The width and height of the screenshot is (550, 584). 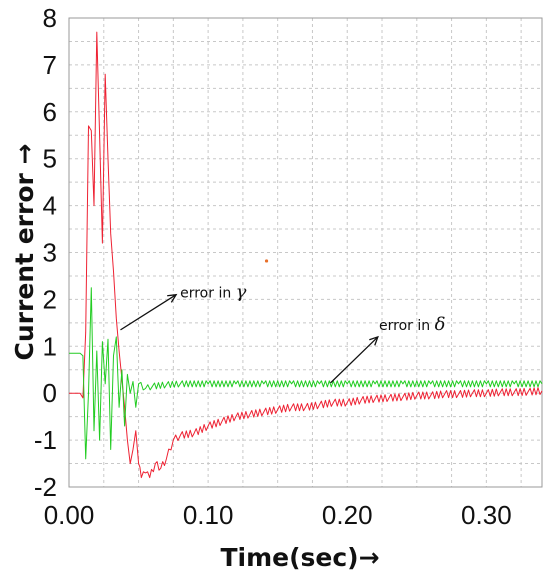 What do you see at coordinates (50, 393) in the screenshot?
I see `y-tick-label: 0` at bounding box center [50, 393].